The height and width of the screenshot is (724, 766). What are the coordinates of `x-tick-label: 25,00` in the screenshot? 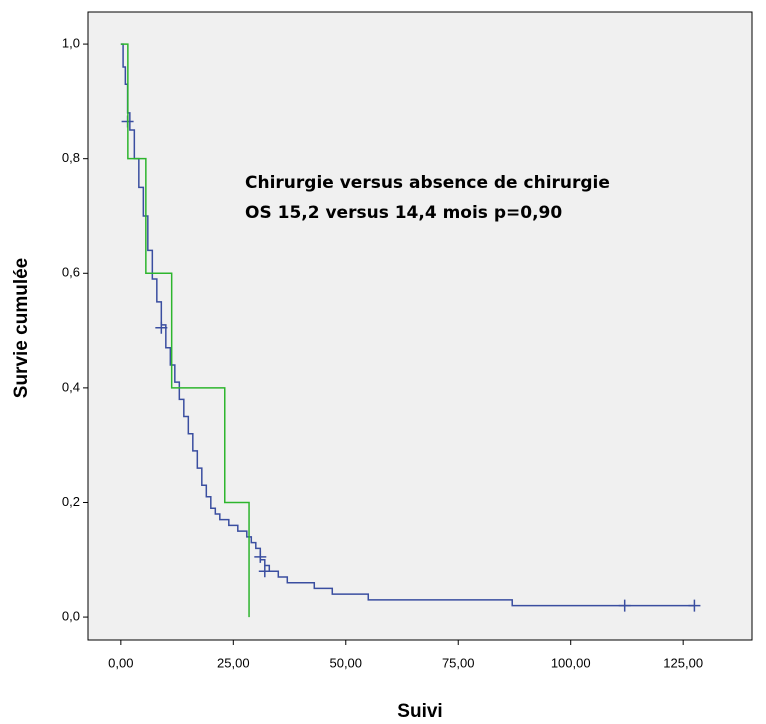 It's located at (233, 662).